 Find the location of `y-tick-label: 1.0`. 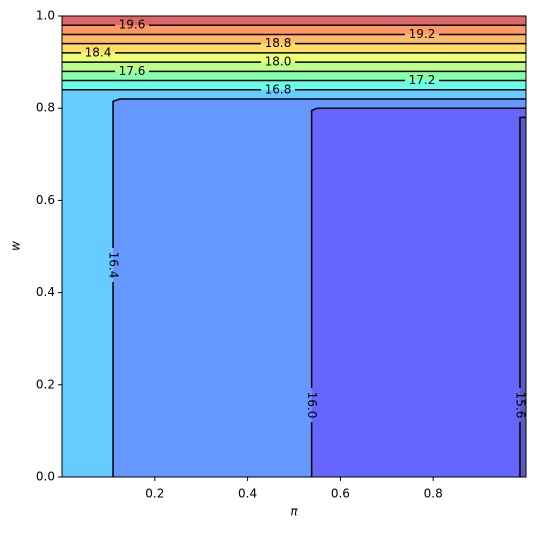

y-tick-label: 1.0 is located at coordinates (45, 16).